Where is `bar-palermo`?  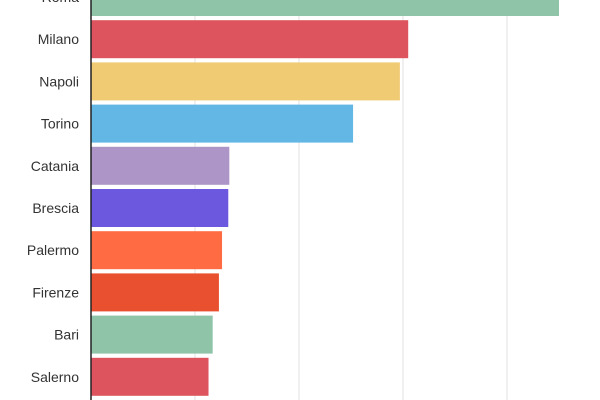
bar-palermo is located at coordinates (157, 250).